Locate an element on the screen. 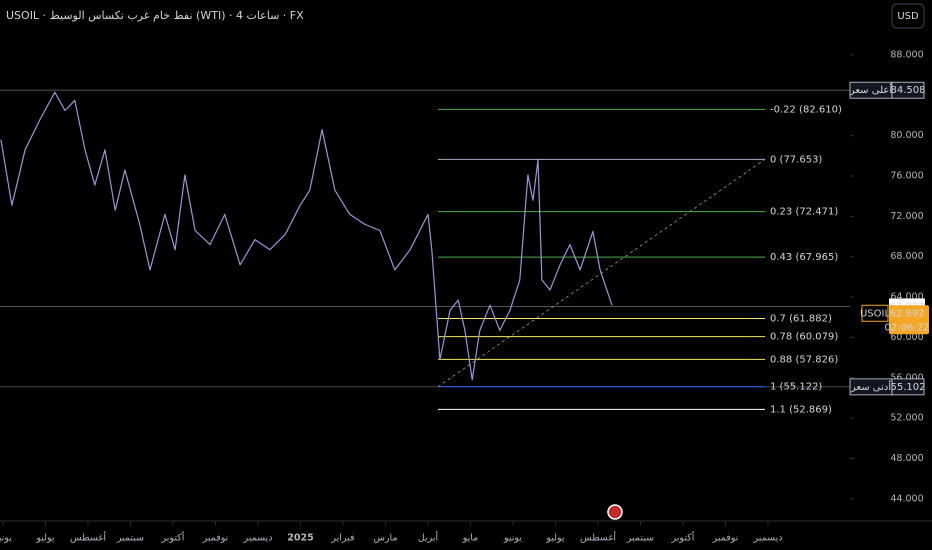 The width and height of the screenshot is (932, 550). x-tick-label: مارس is located at coordinates (385, 538).